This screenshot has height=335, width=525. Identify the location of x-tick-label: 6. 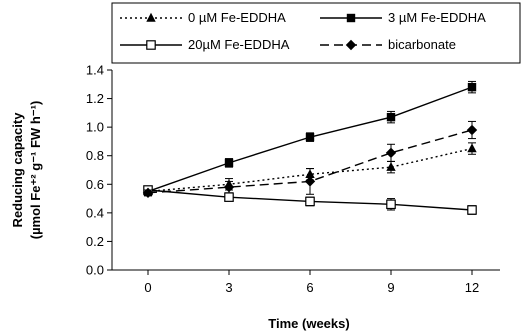
(309, 287).